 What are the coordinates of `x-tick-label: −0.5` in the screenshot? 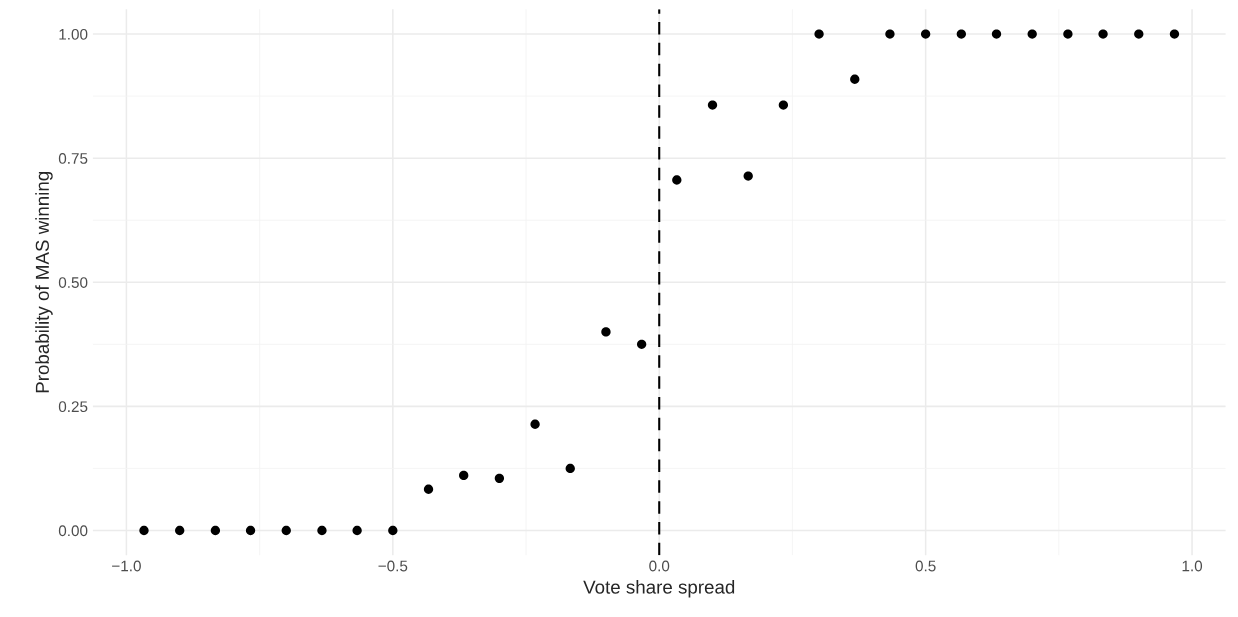 It's located at (393, 566).